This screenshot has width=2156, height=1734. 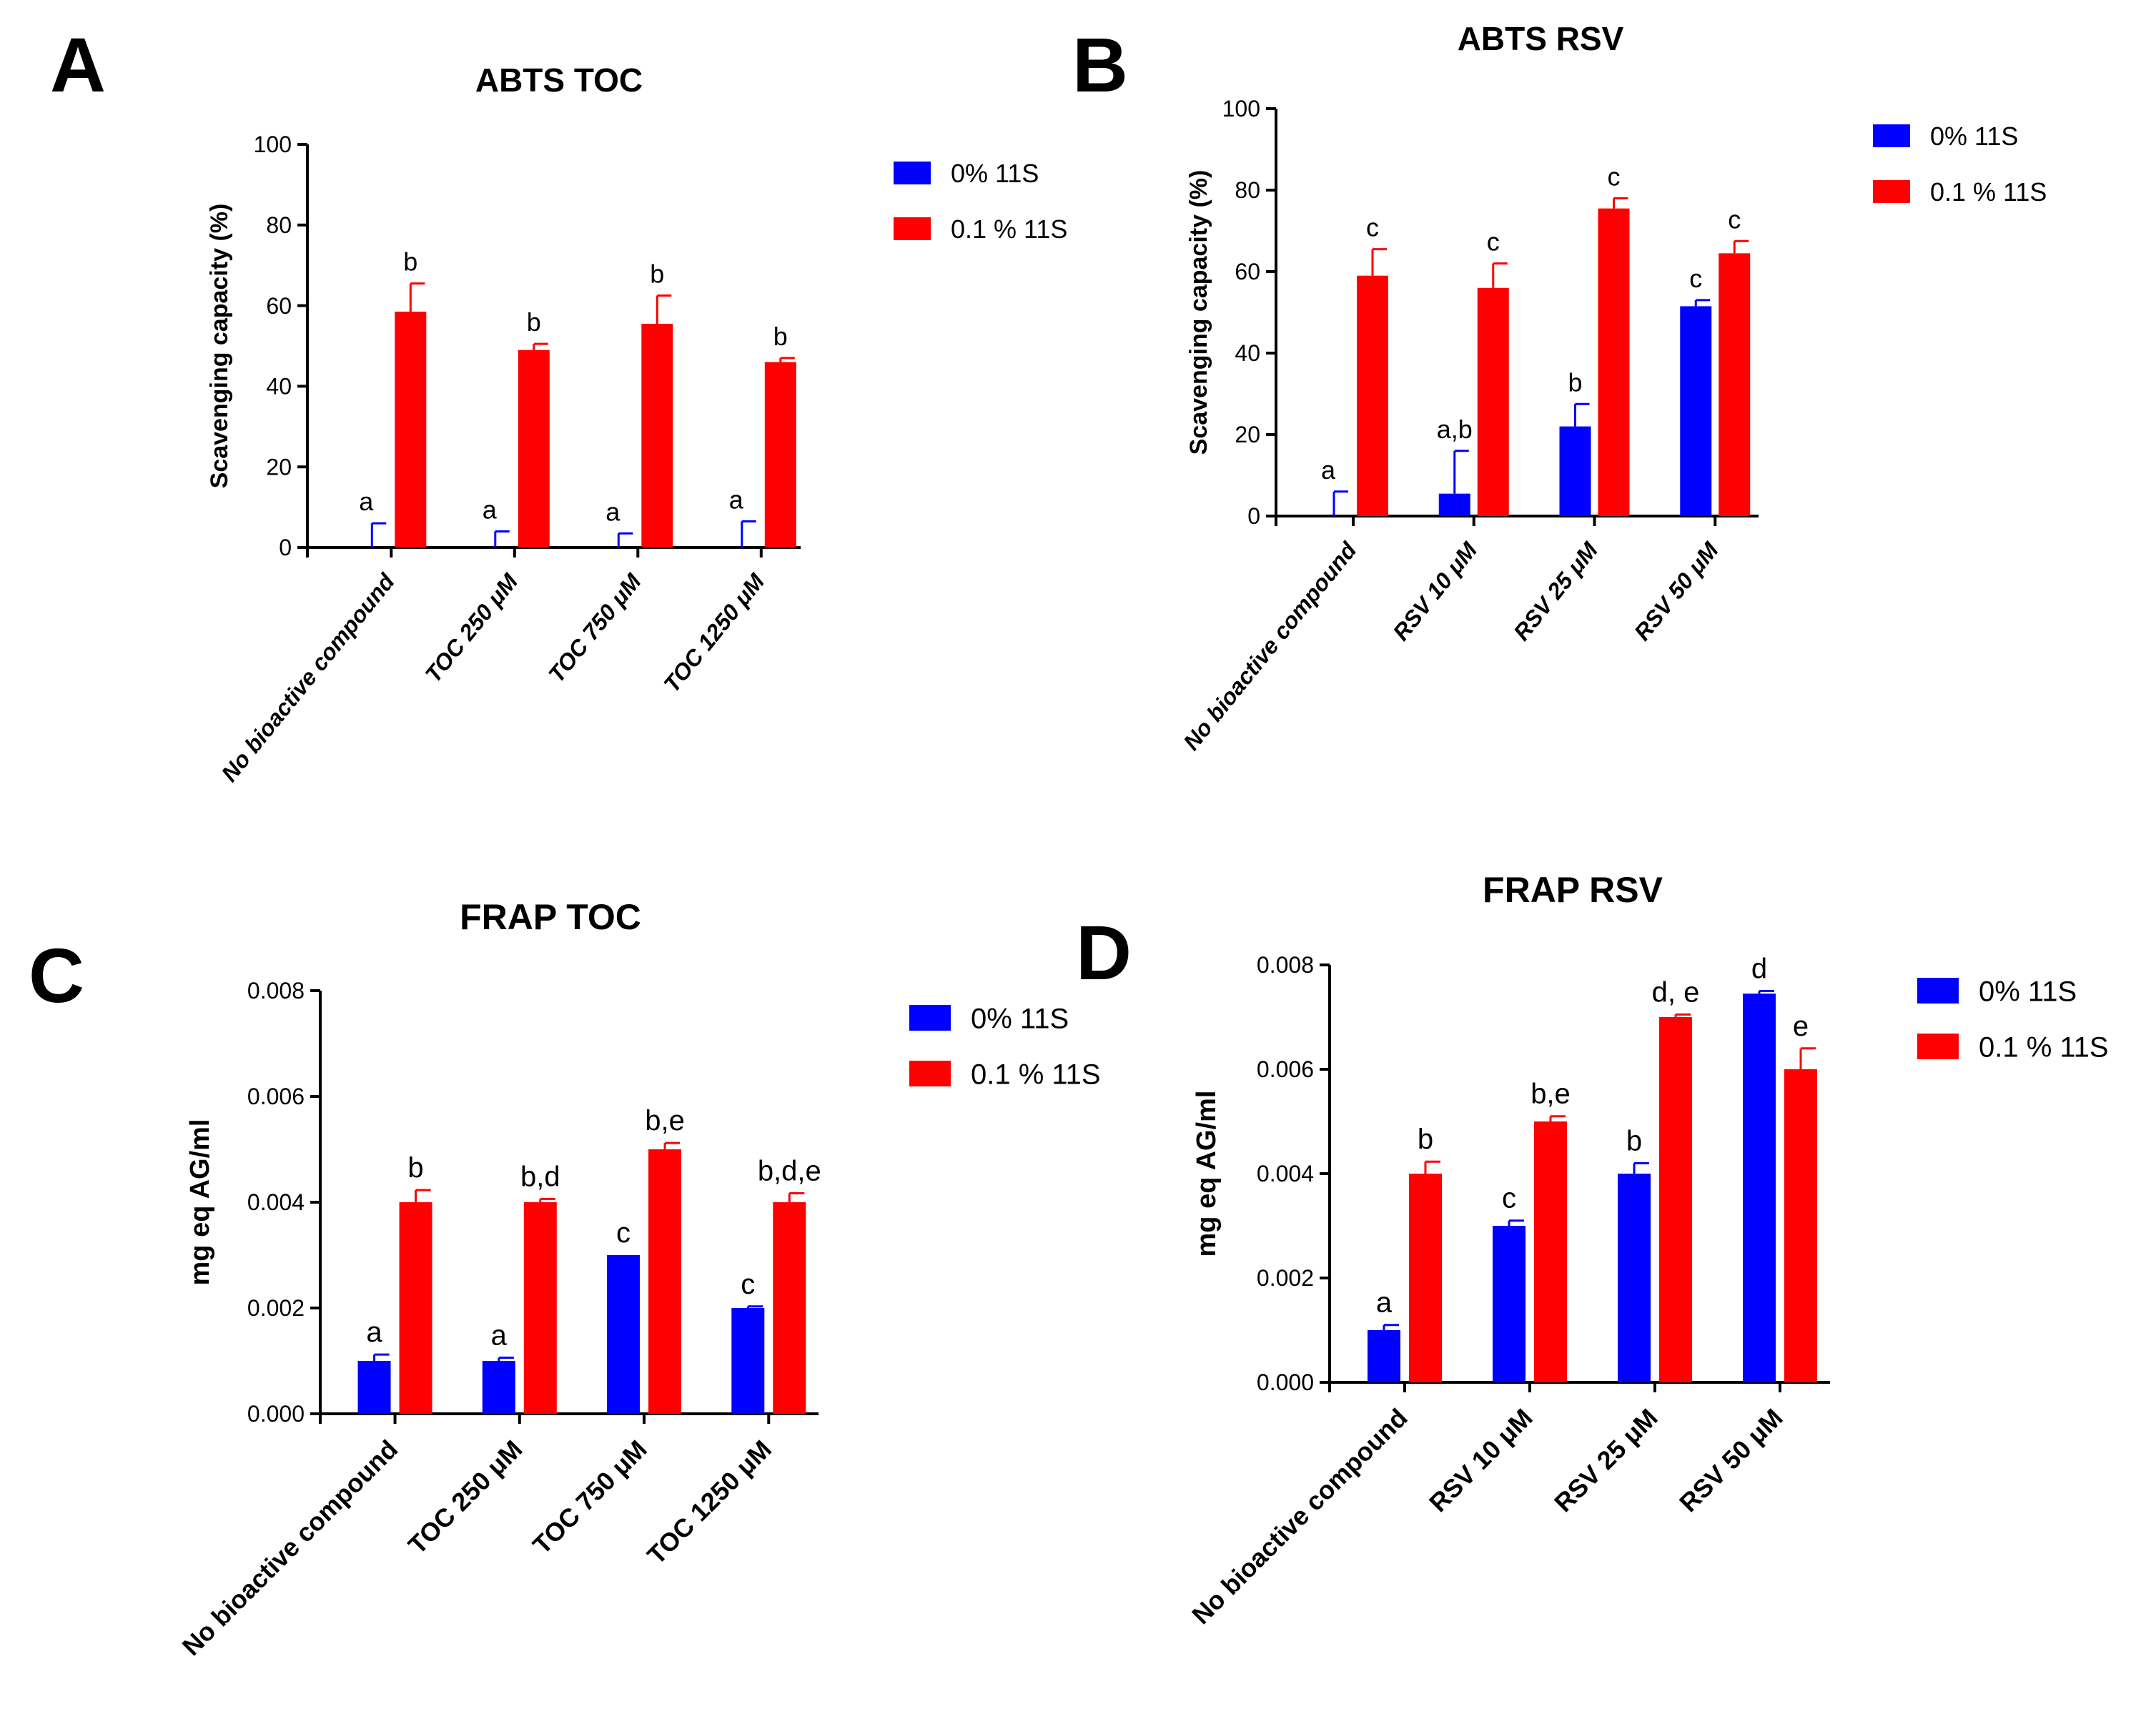 What do you see at coordinates (1541, 38) in the screenshot?
I see `chart-title: ABTS RSV` at bounding box center [1541, 38].